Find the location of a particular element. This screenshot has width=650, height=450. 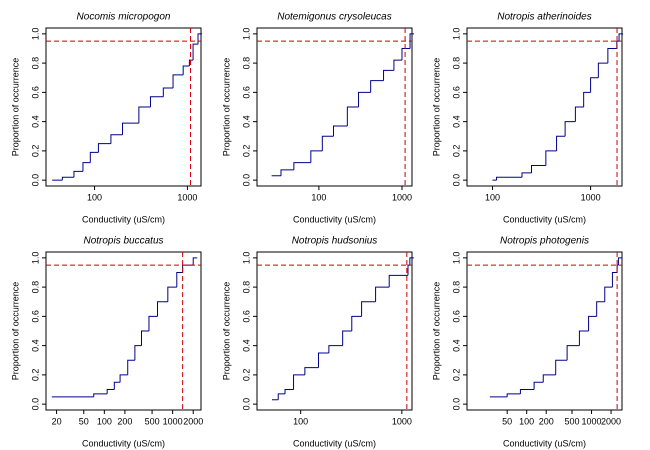

panel-title: Notropis hudsonius is located at coordinates (335, 241).